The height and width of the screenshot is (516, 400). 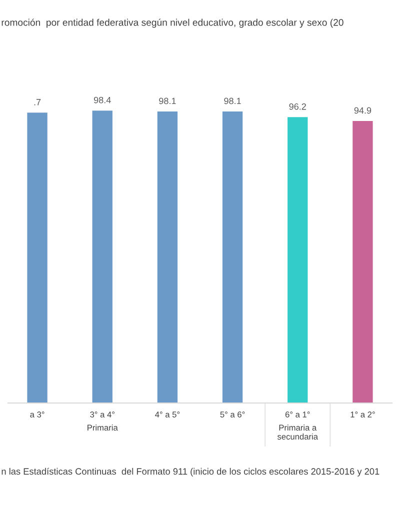 I want to click on text: Primaria, so click(x=103, y=427).